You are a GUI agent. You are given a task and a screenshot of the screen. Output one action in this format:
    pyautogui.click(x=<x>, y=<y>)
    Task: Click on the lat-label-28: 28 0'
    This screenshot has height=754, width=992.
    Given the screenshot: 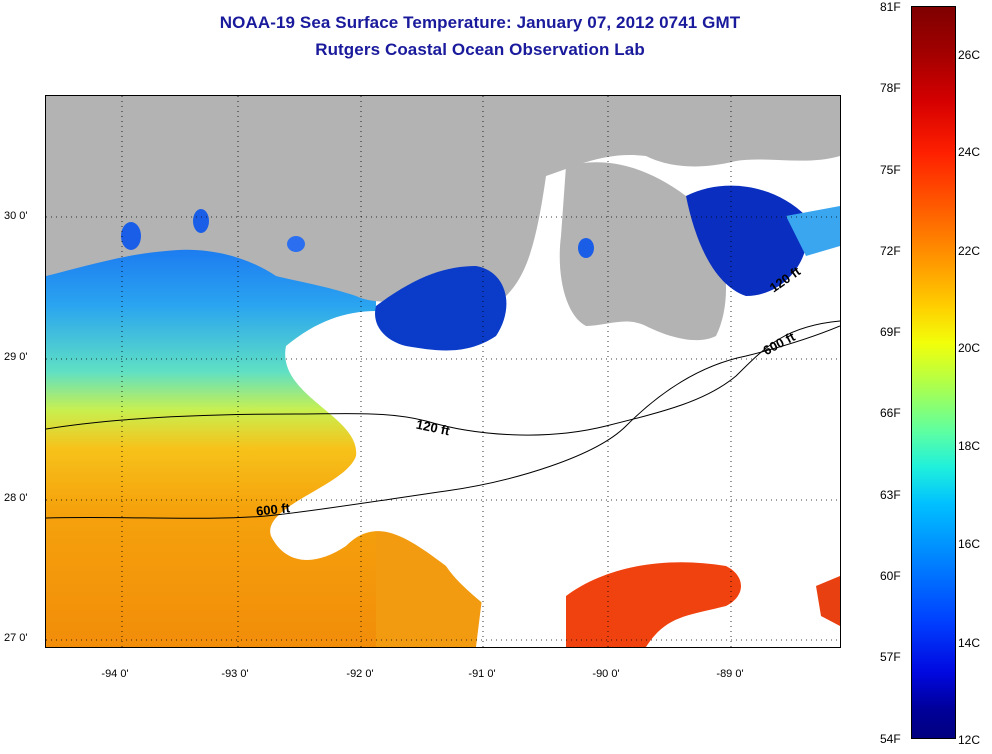 What is the action you would take?
    pyautogui.click(x=16, y=498)
    